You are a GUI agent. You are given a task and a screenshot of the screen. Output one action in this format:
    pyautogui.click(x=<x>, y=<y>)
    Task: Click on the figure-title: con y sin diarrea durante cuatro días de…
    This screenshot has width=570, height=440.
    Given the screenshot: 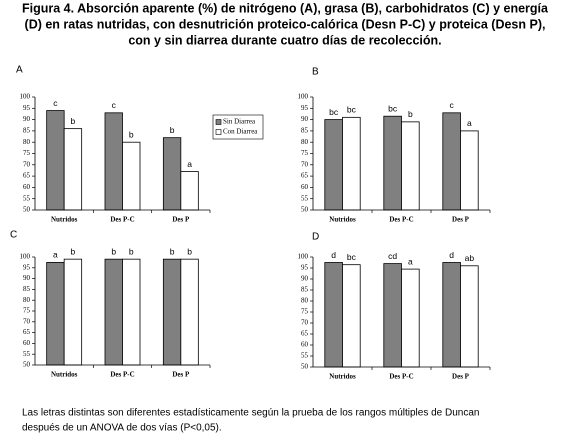 What is the action you would take?
    pyautogui.click(x=284, y=40)
    